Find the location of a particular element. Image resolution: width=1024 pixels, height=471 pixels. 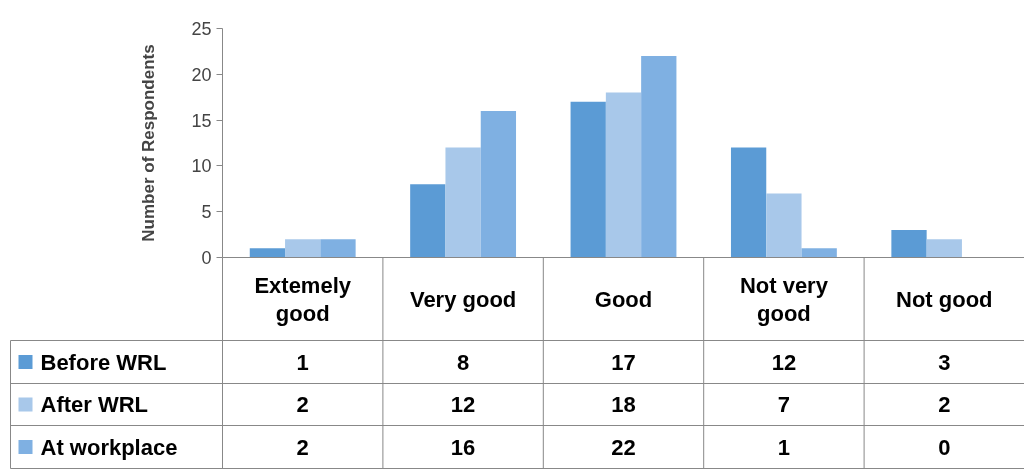

data-label: 22 is located at coordinates (623, 447).